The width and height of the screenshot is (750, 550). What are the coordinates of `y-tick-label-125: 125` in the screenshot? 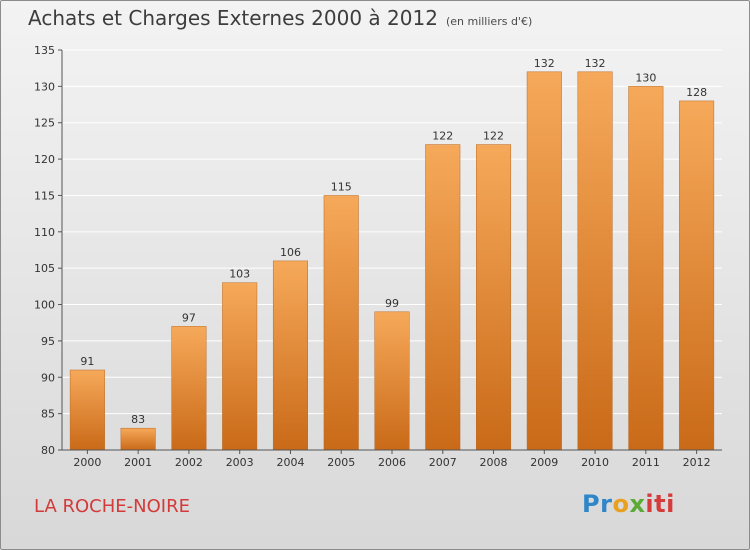 It's located at (44, 123).